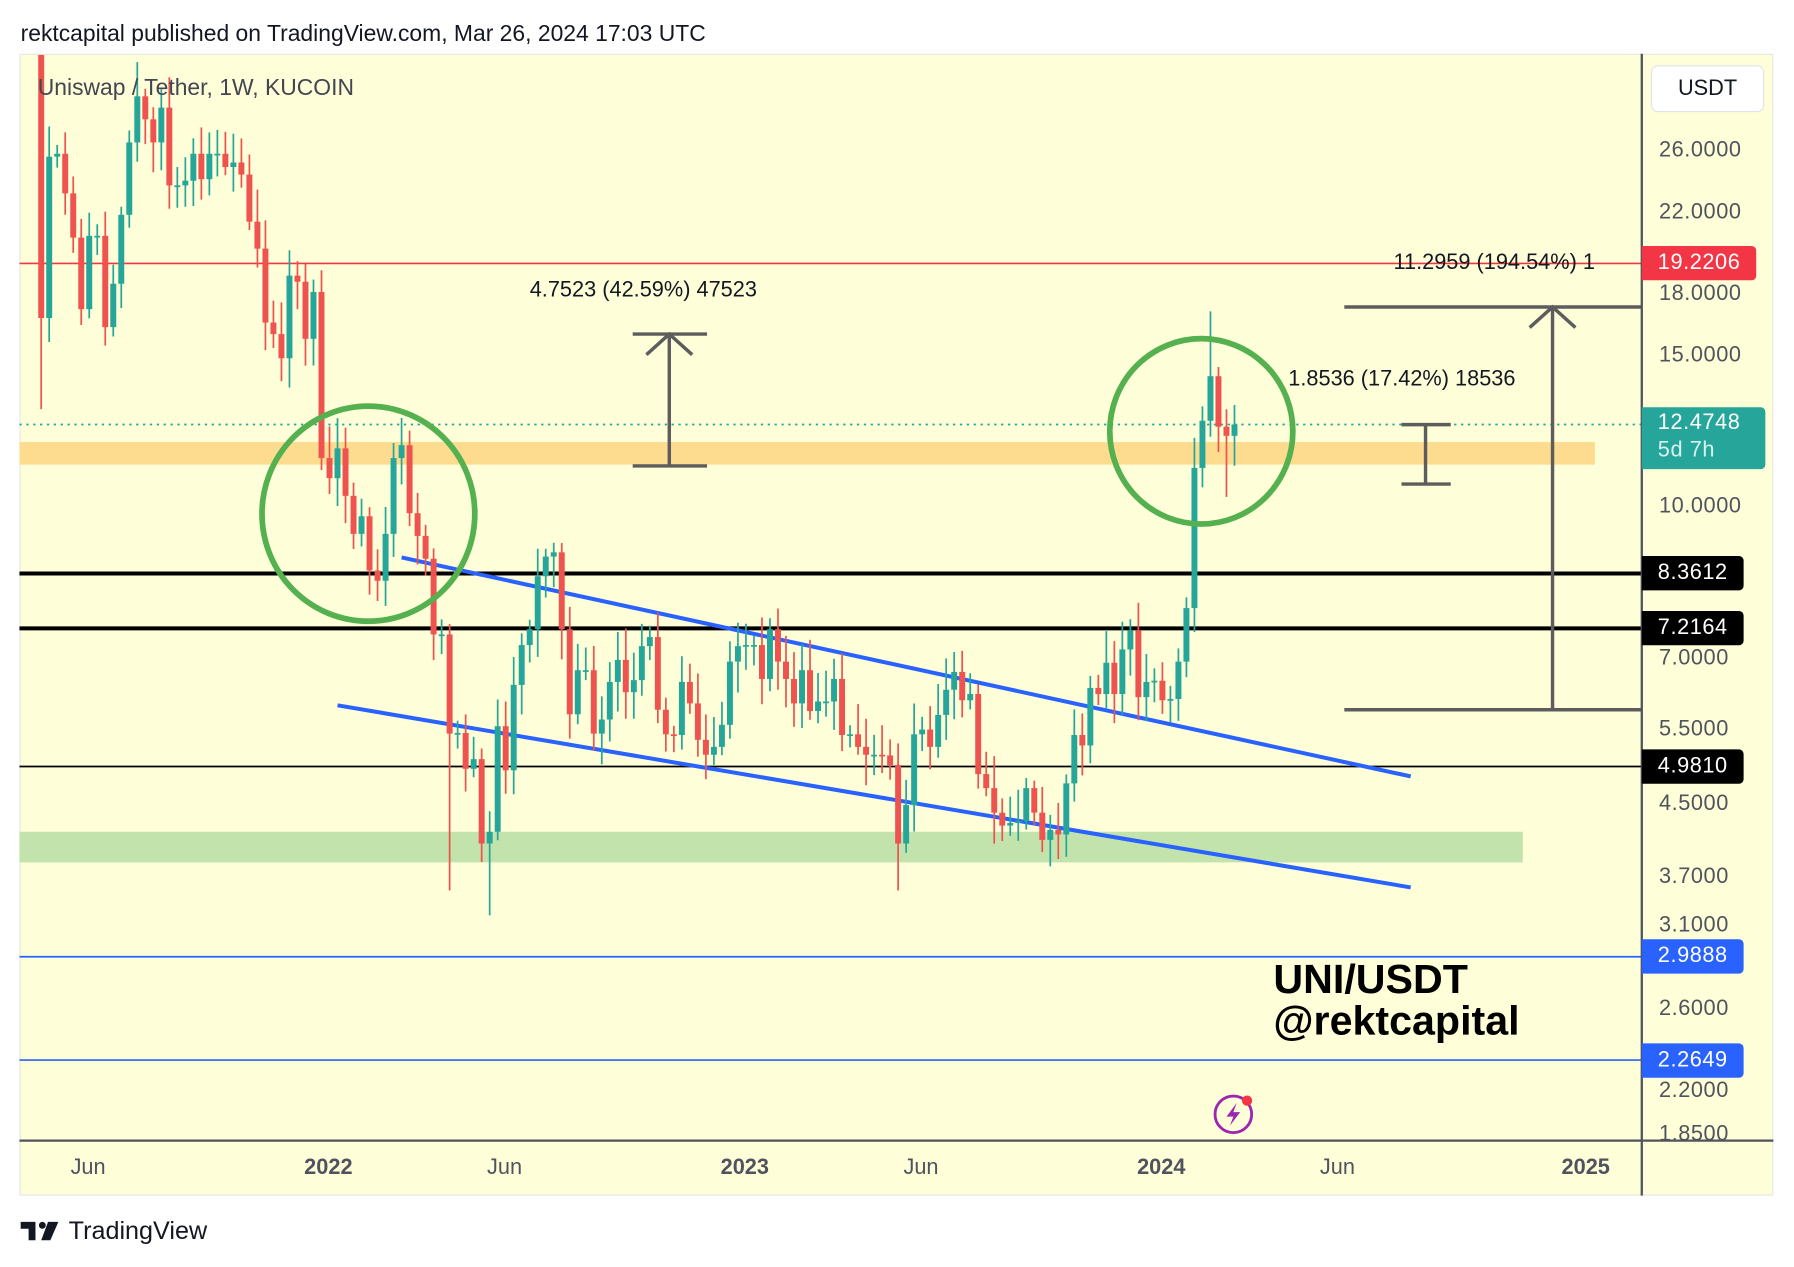 This screenshot has width=1794, height=1267. I want to click on lightning-icon, so click(1233, 1114).